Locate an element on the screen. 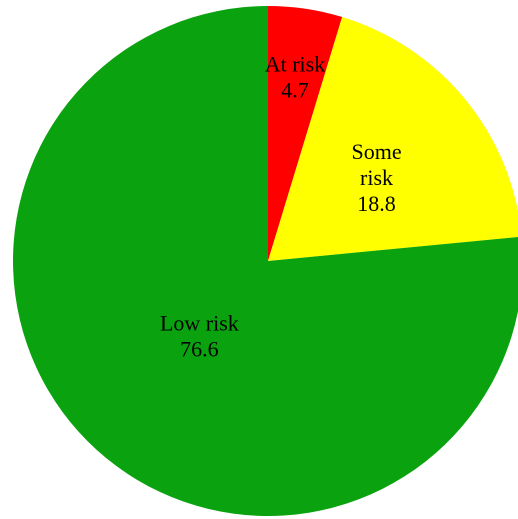  slice-label-text: At risk is located at coordinates (295, 63).